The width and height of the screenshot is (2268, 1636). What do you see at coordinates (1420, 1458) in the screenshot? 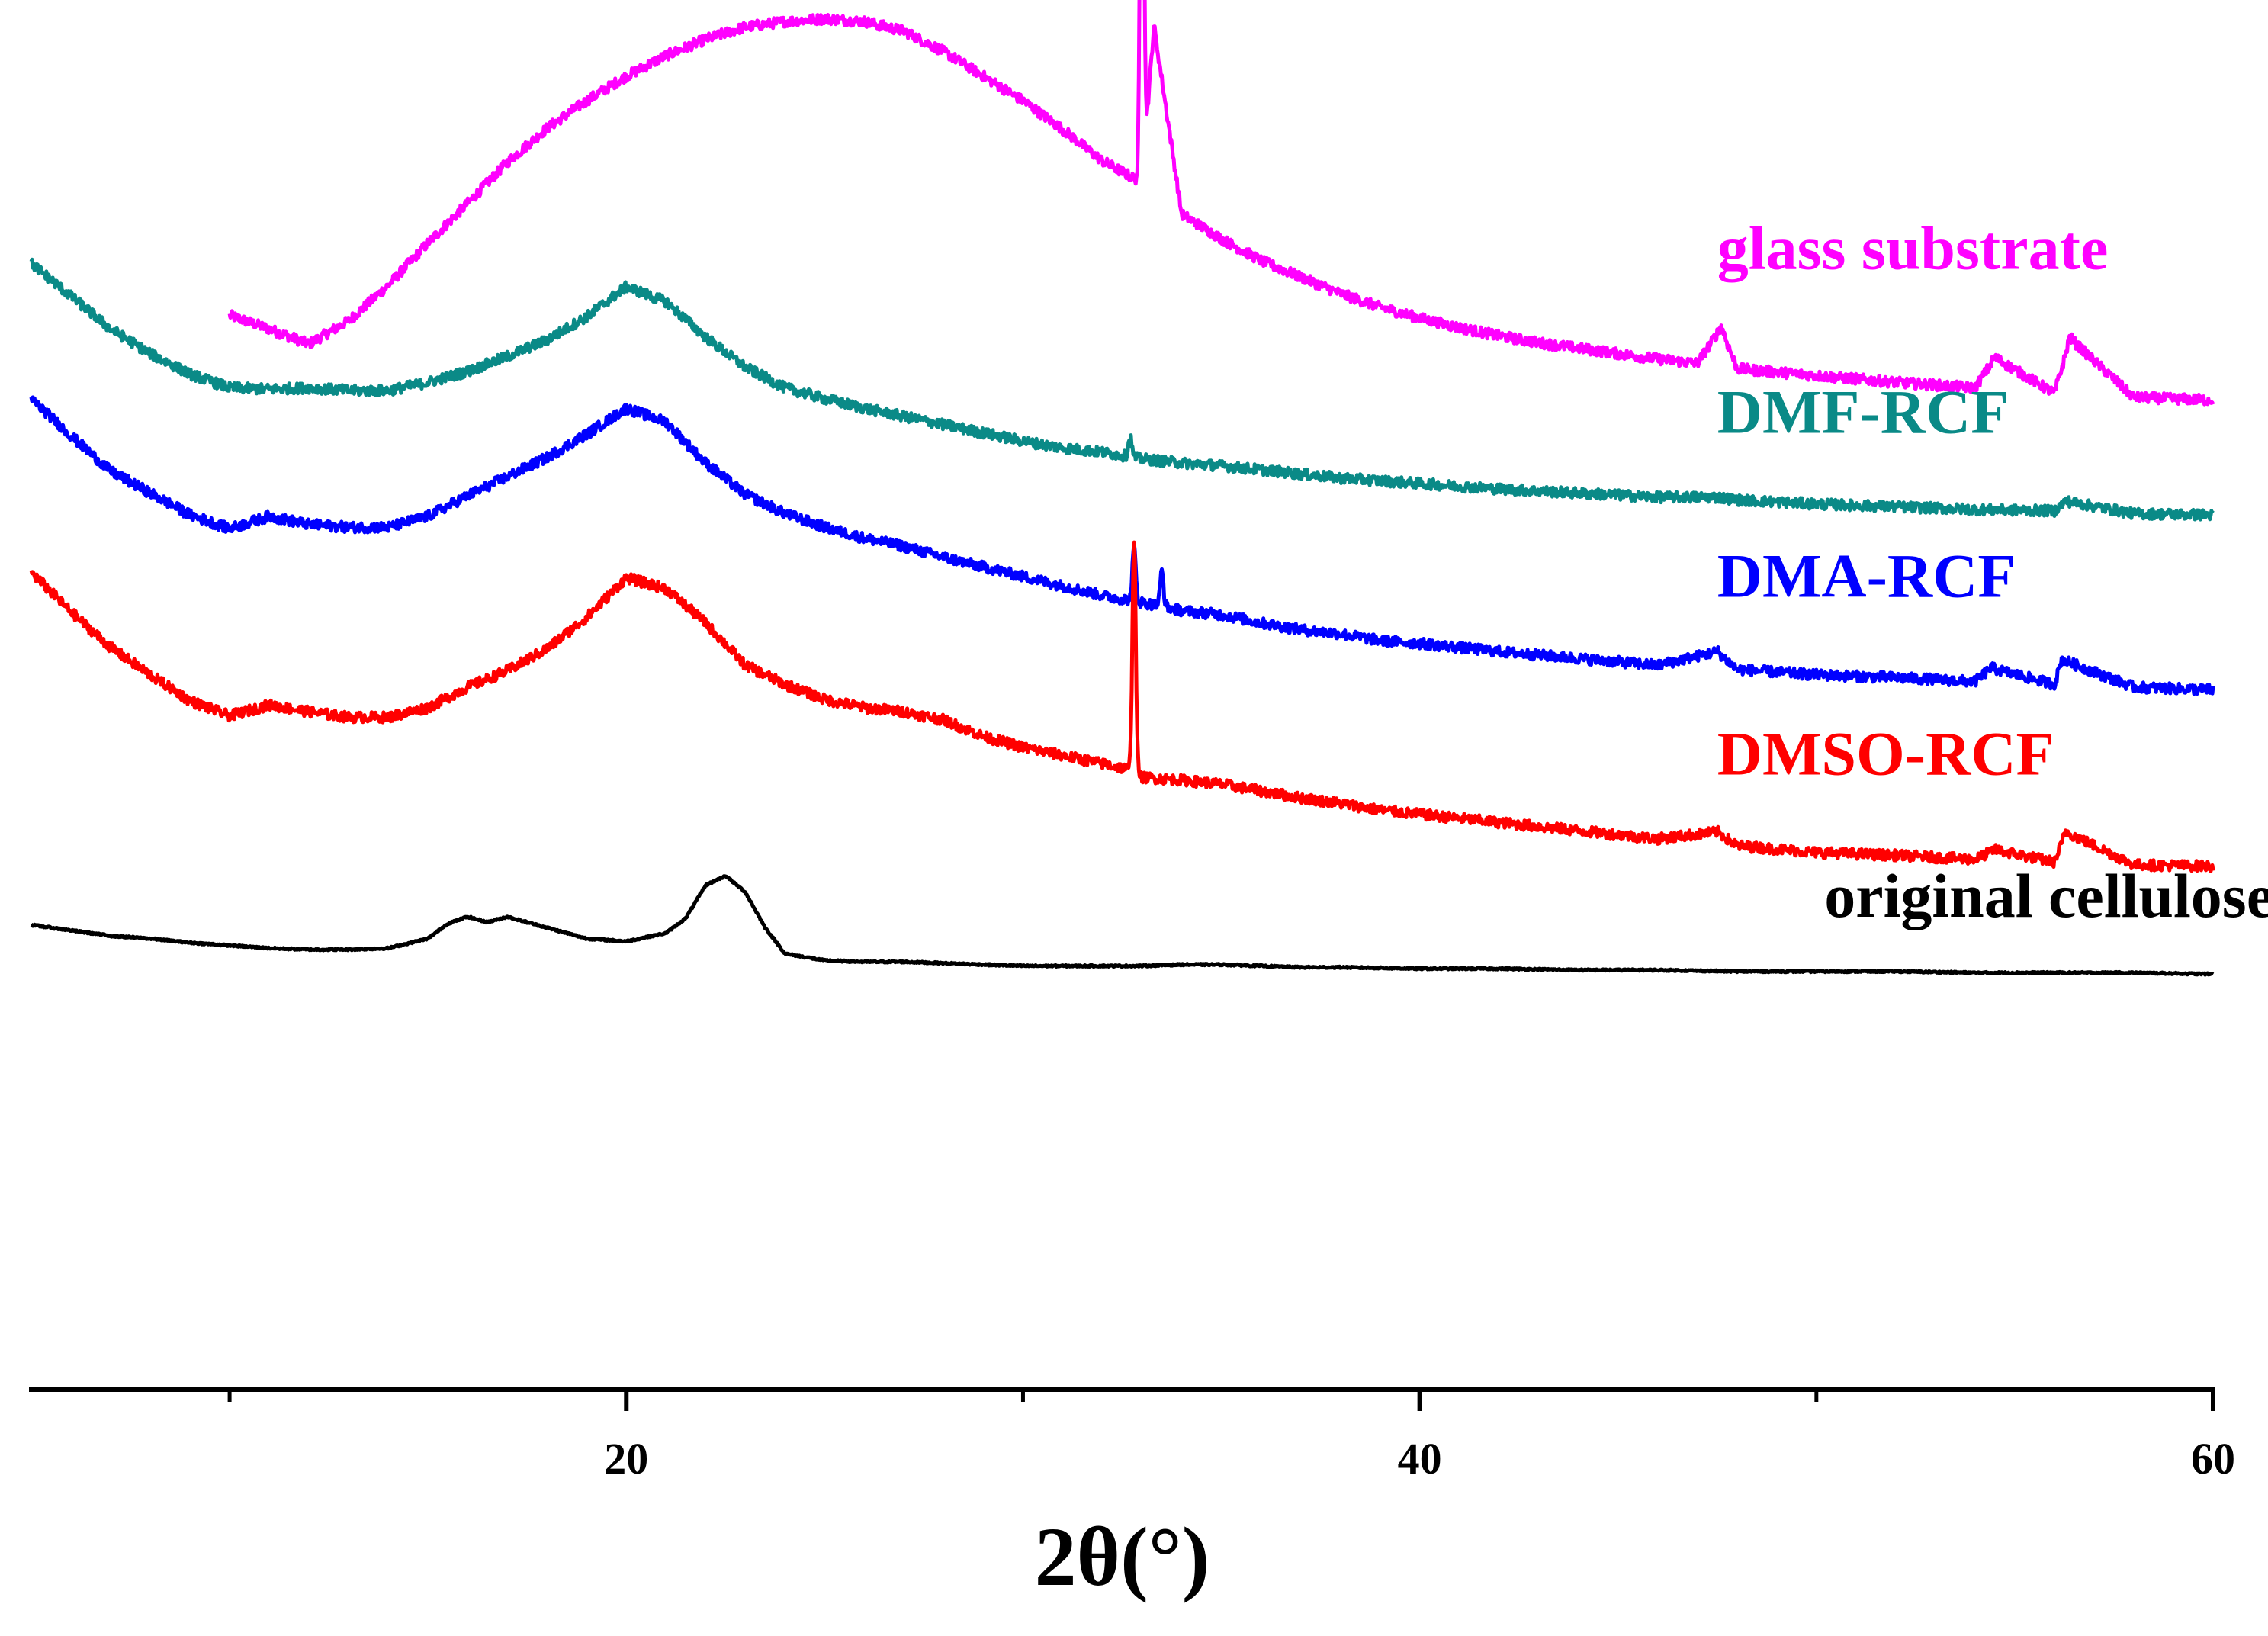
I see `x-tick-label: 40` at bounding box center [1420, 1458].